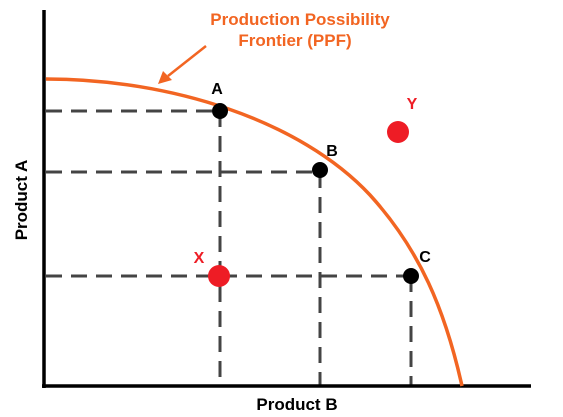 The width and height of the screenshot is (563, 417). I want to click on point-b-label: B, so click(332, 151).